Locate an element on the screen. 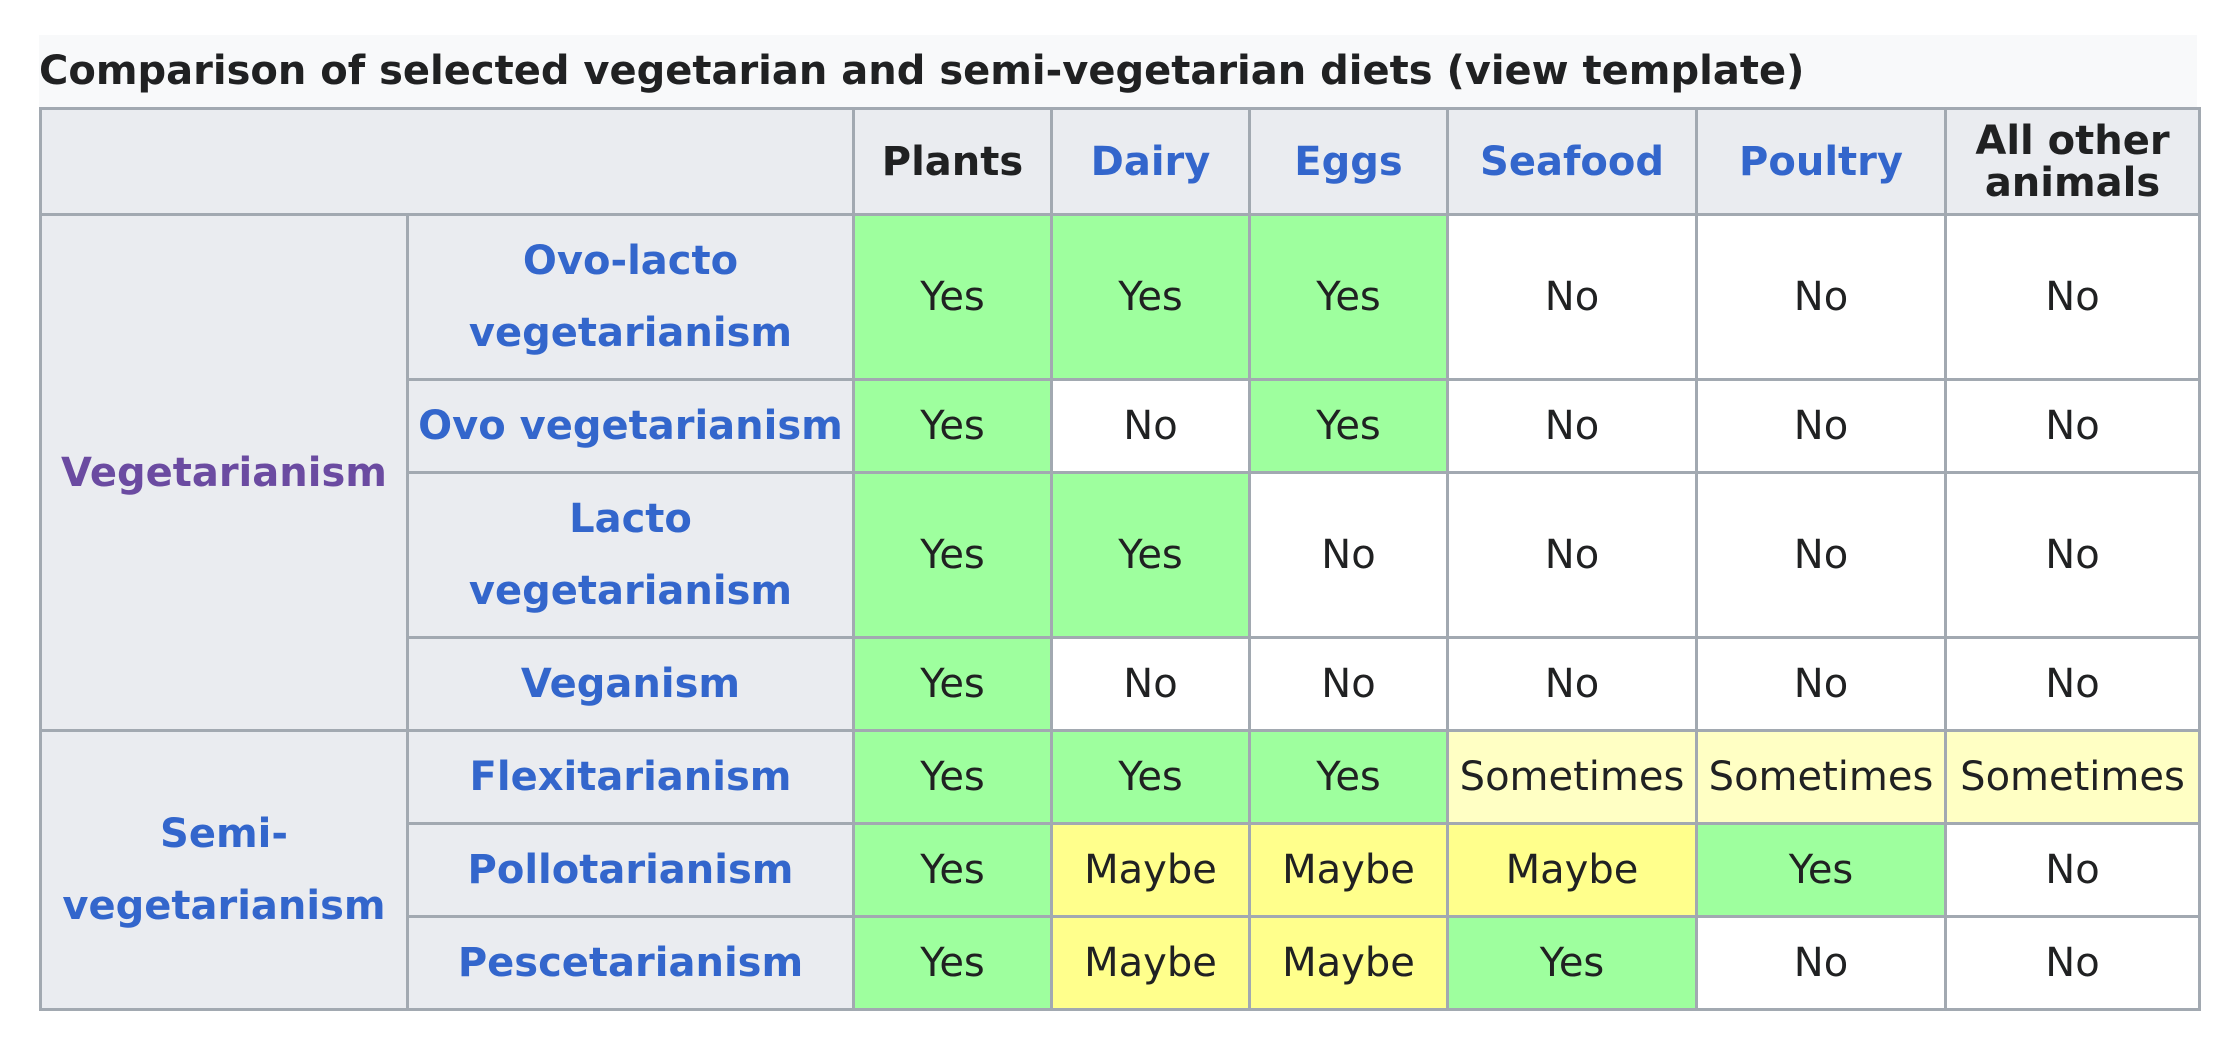 The width and height of the screenshot is (2226, 1057). diet-ovo-link: Ovo vegetarianism is located at coordinates (630, 426).